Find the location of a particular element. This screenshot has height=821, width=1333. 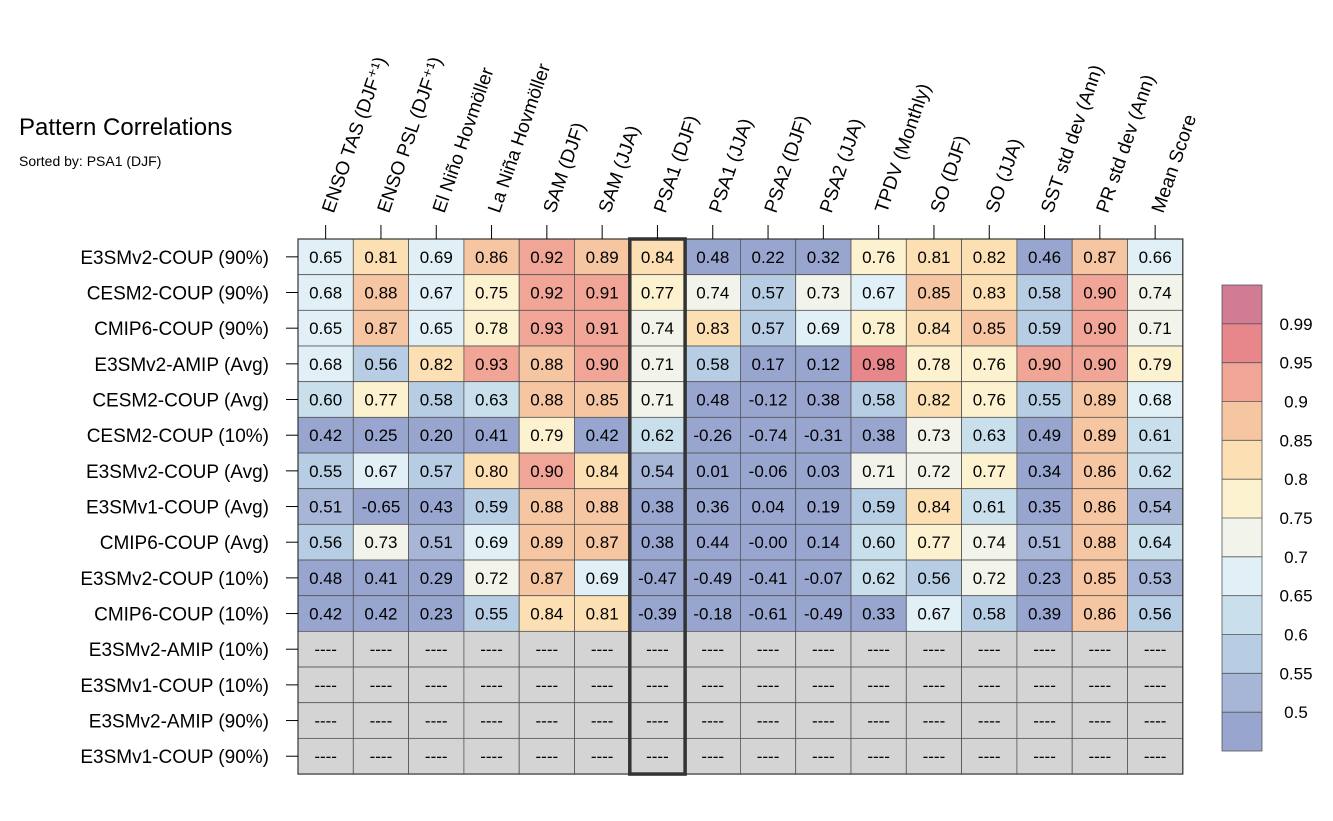

cell-value: 0.98 is located at coordinates (878, 364).